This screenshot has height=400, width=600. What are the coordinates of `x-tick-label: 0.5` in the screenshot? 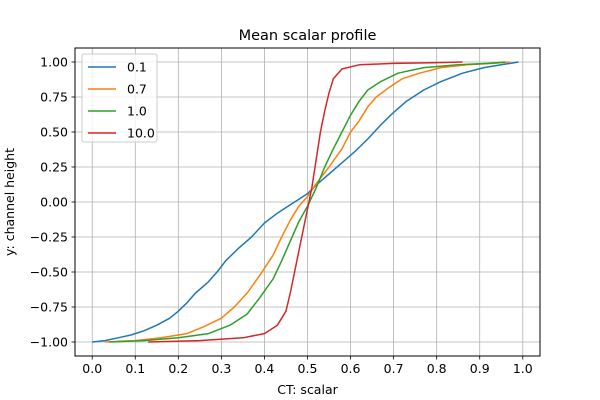 It's located at (308, 368).